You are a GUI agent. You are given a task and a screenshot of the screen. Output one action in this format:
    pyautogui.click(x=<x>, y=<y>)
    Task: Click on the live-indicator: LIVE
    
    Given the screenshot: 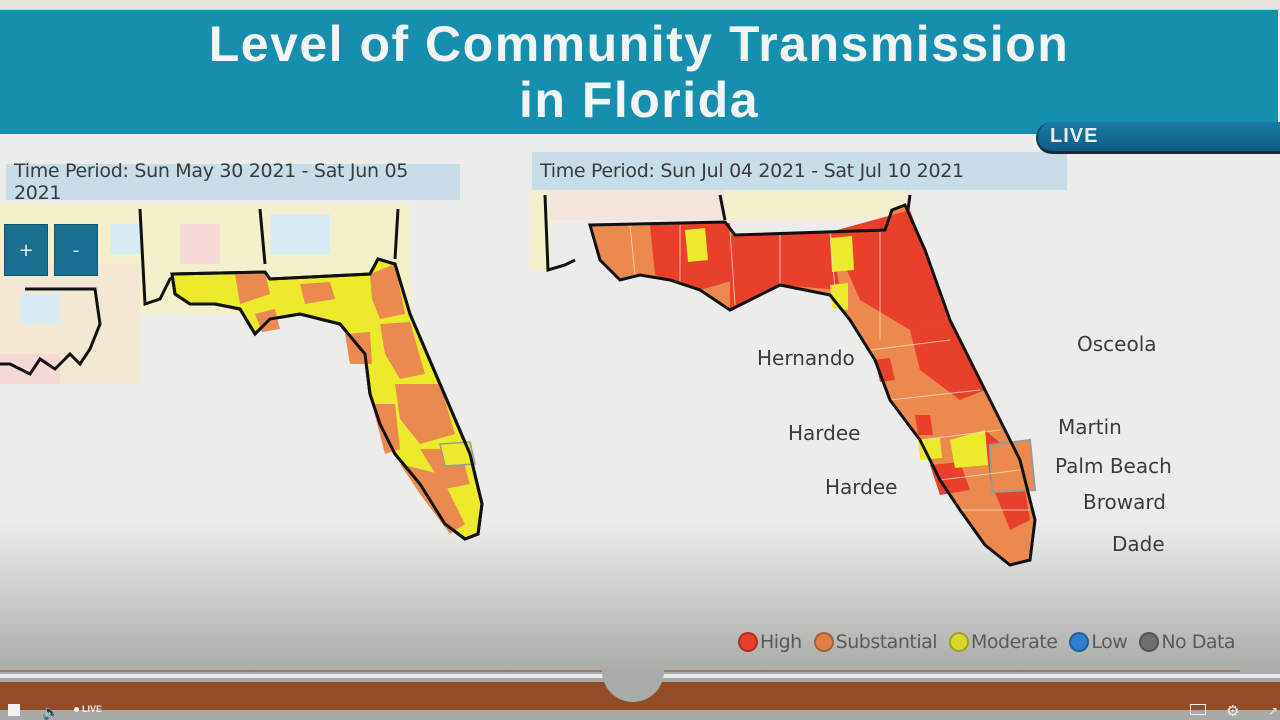 What is the action you would take?
    pyautogui.click(x=88, y=709)
    